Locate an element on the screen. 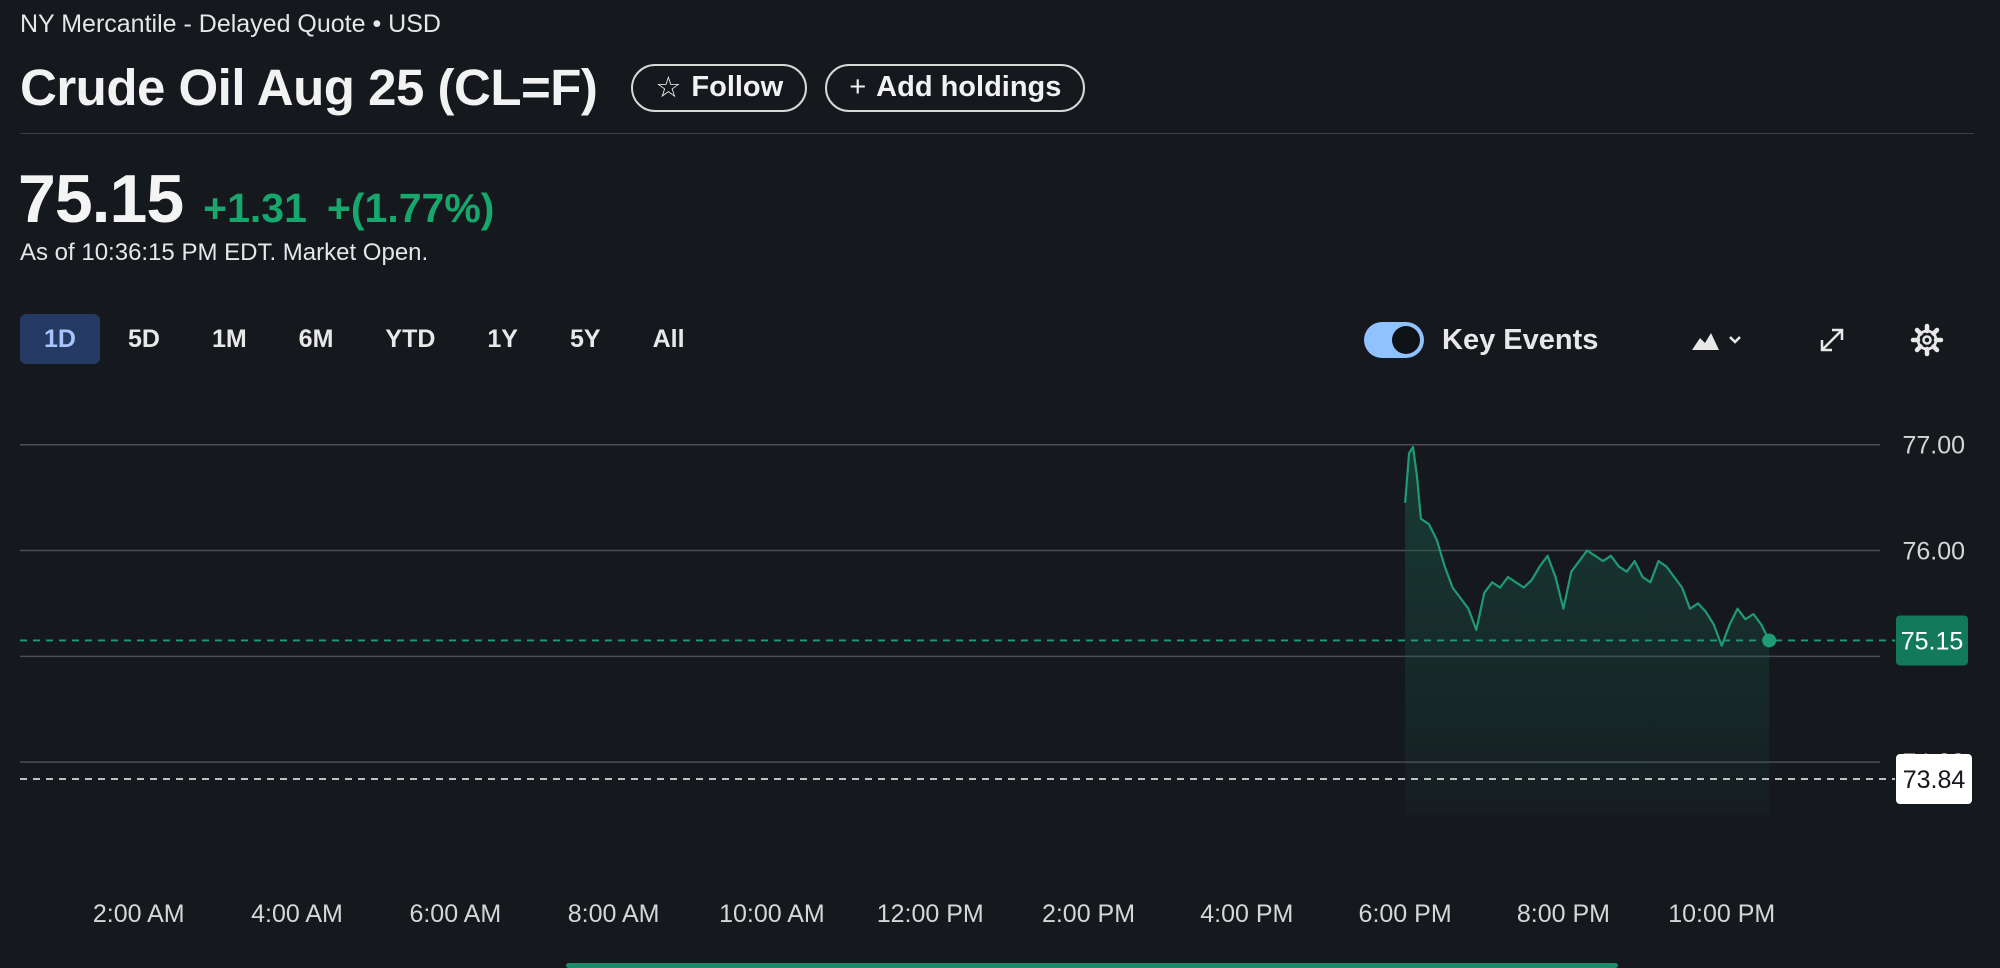  previous-close-badge is located at coordinates (1934, 779).